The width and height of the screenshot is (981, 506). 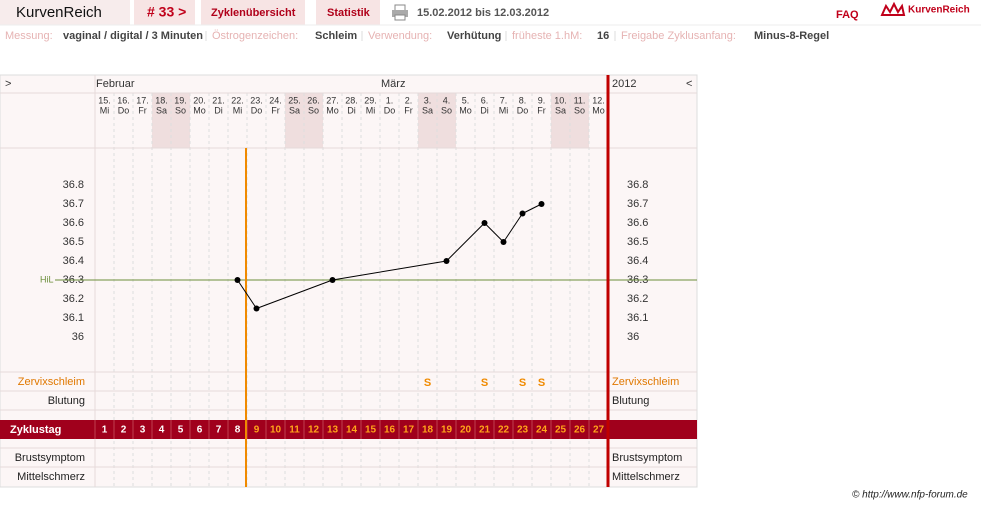 What do you see at coordinates (276, 430) in the screenshot?
I see `cycle-day: 10` at bounding box center [276, 430].